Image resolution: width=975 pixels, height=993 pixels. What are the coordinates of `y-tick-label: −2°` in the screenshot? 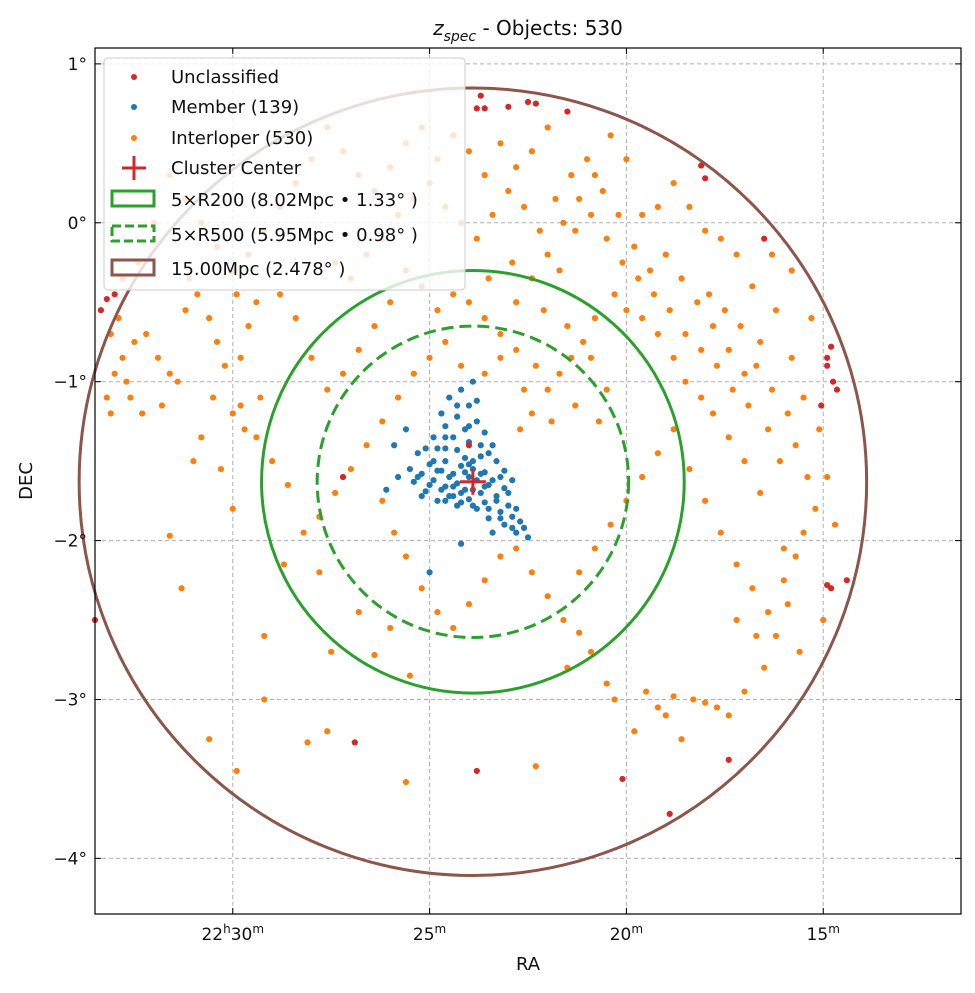 It's located at (70, 542).